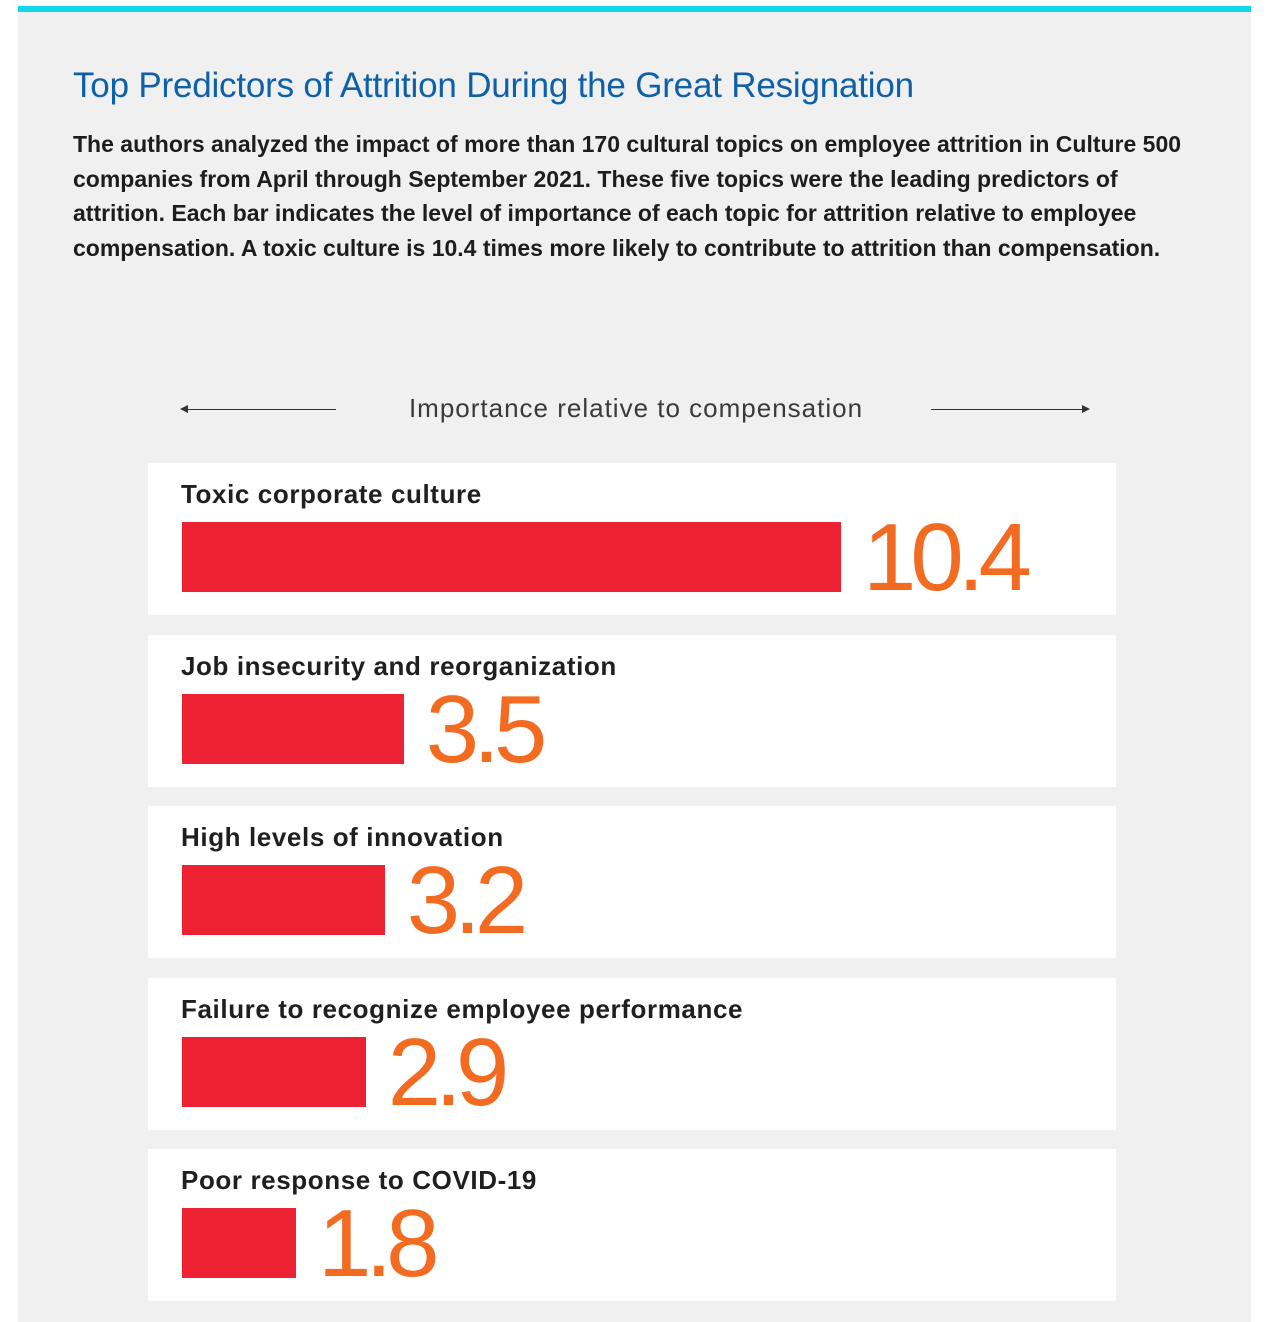  What do you see at coordinates (947, 557) in the screenshot?
I see `value-label: 10.4` at bounding box center [947, 557].